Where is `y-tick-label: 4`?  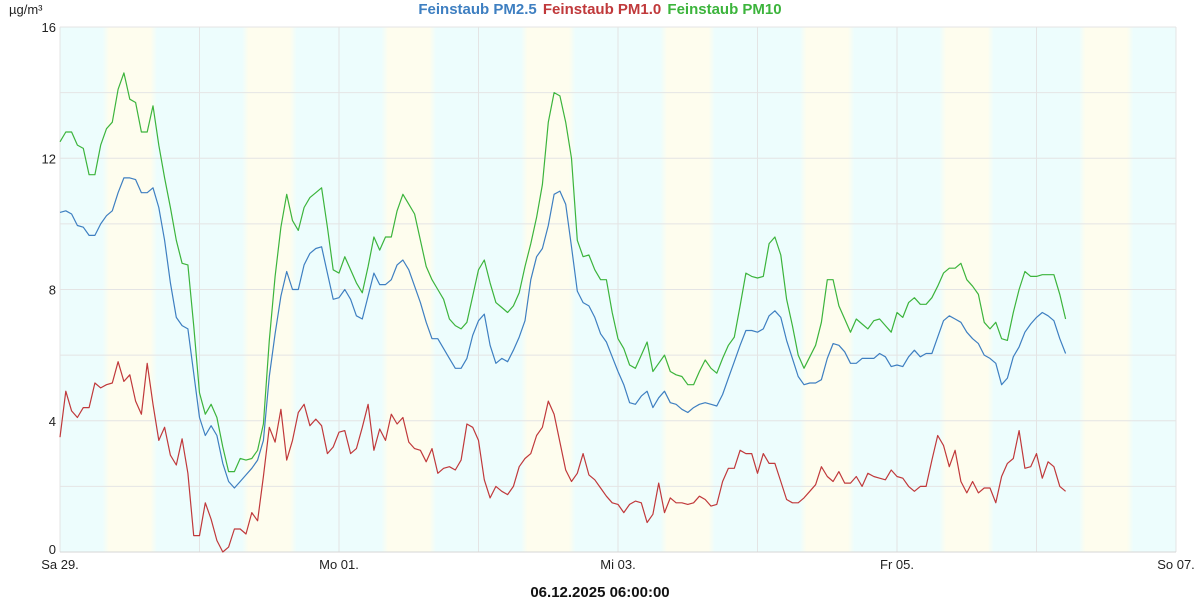 y-tick-label: 4 is located at coordinates (52, 421).